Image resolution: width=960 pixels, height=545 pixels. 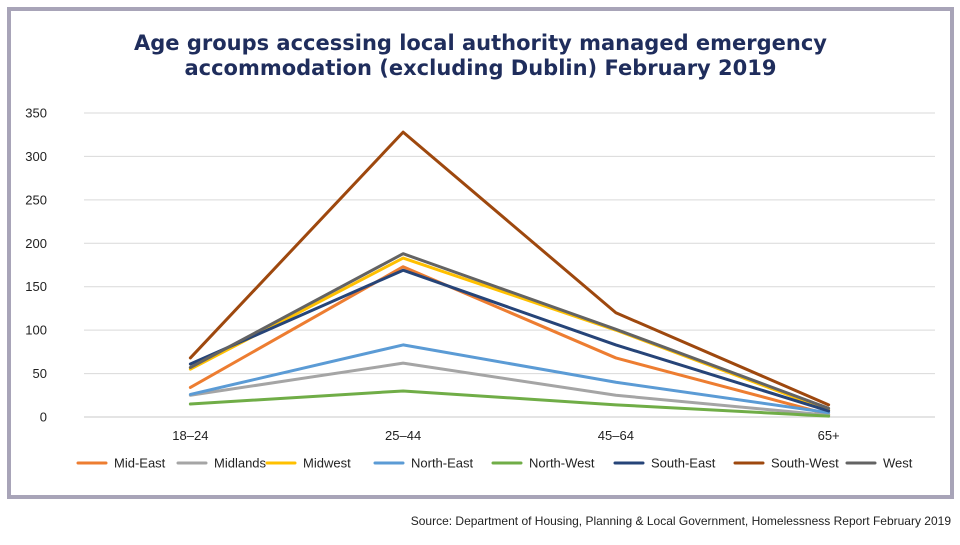 I want to click on y-axis-ticks: 0 50 100 150 200 250 300 350, so click(x=36, y=265).